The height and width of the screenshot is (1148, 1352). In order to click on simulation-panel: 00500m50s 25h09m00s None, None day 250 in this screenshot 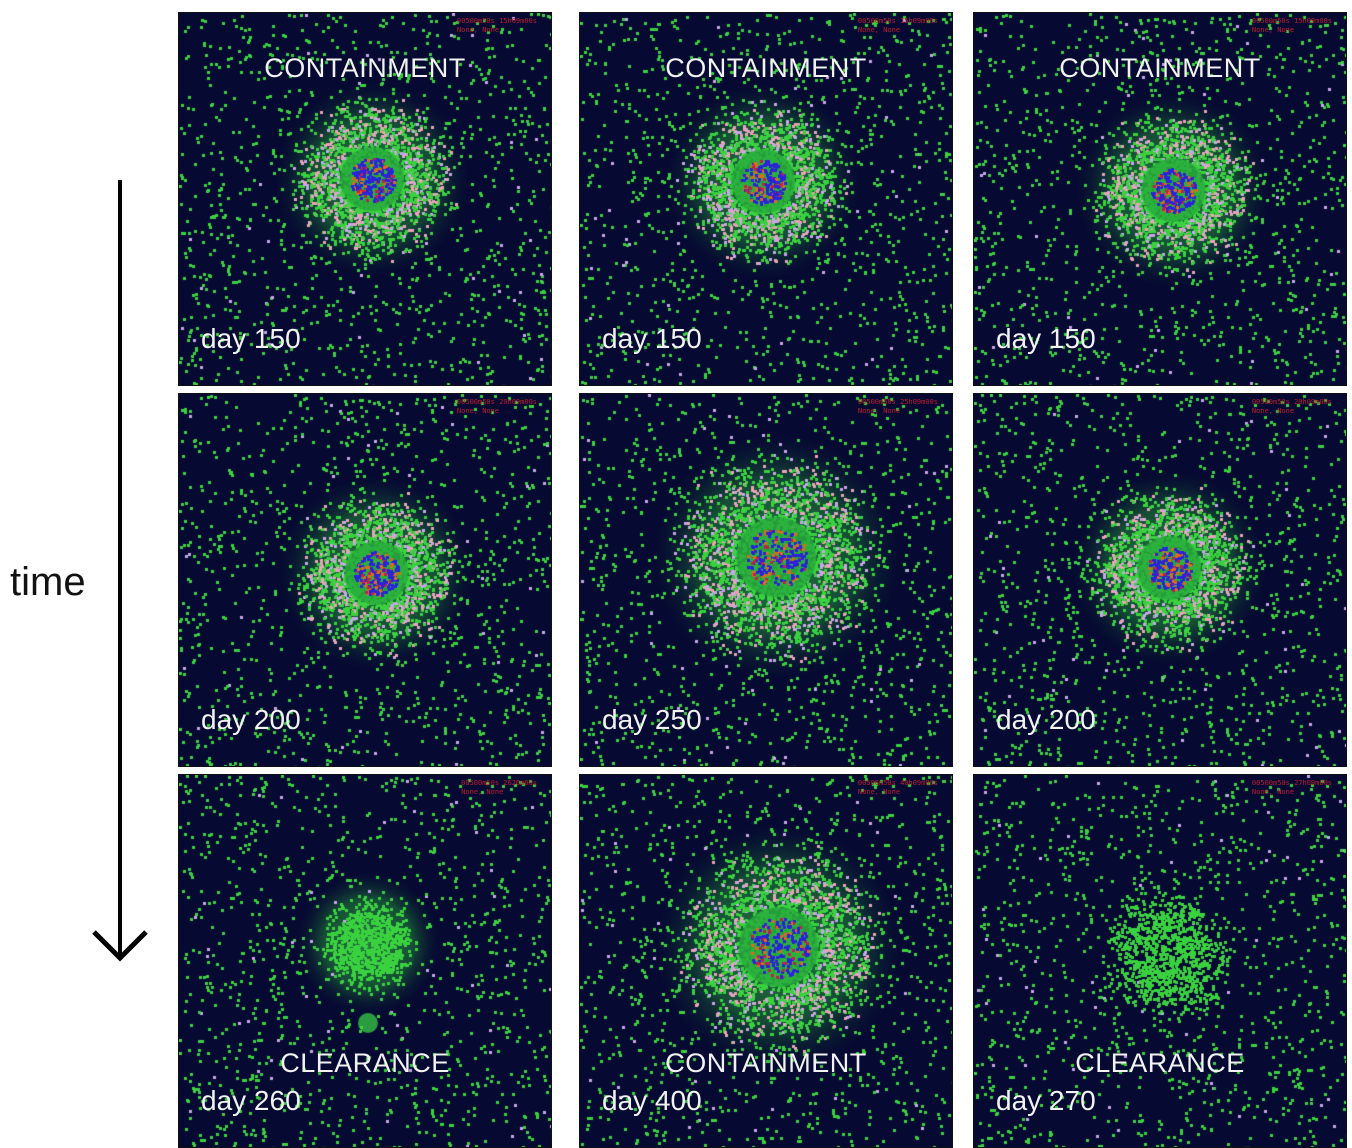, I will do `click(766, 580)`.